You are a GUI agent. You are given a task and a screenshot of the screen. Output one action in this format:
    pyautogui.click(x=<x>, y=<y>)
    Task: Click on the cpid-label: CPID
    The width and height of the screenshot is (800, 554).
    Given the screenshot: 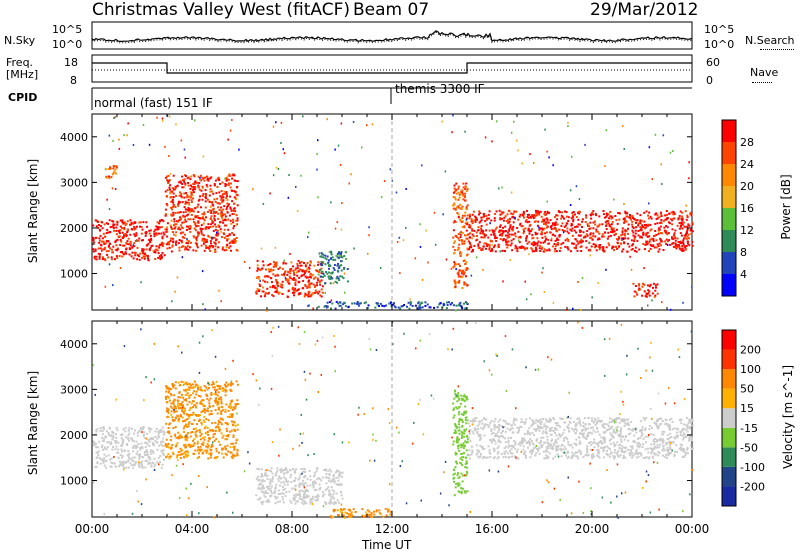 What is the action you would take?
    pyautogui.click(x=23, y=97)
    